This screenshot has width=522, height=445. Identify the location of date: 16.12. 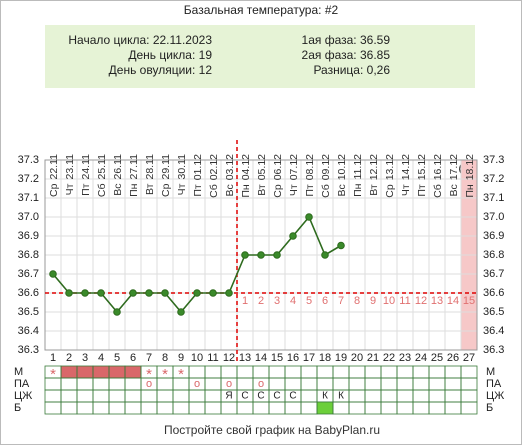
(438, 167).